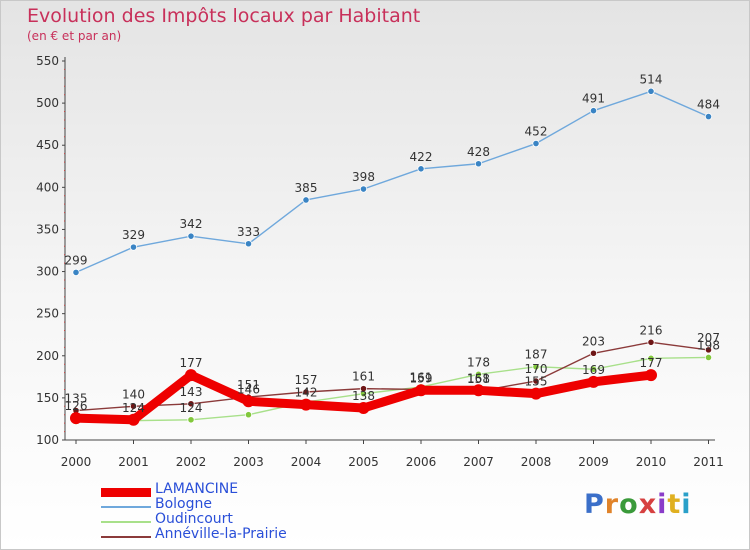  What do you see at coordinates (363, 462) in the screenshot?
I see `x-tick-label: 2005` at bounding box center [363, 462].